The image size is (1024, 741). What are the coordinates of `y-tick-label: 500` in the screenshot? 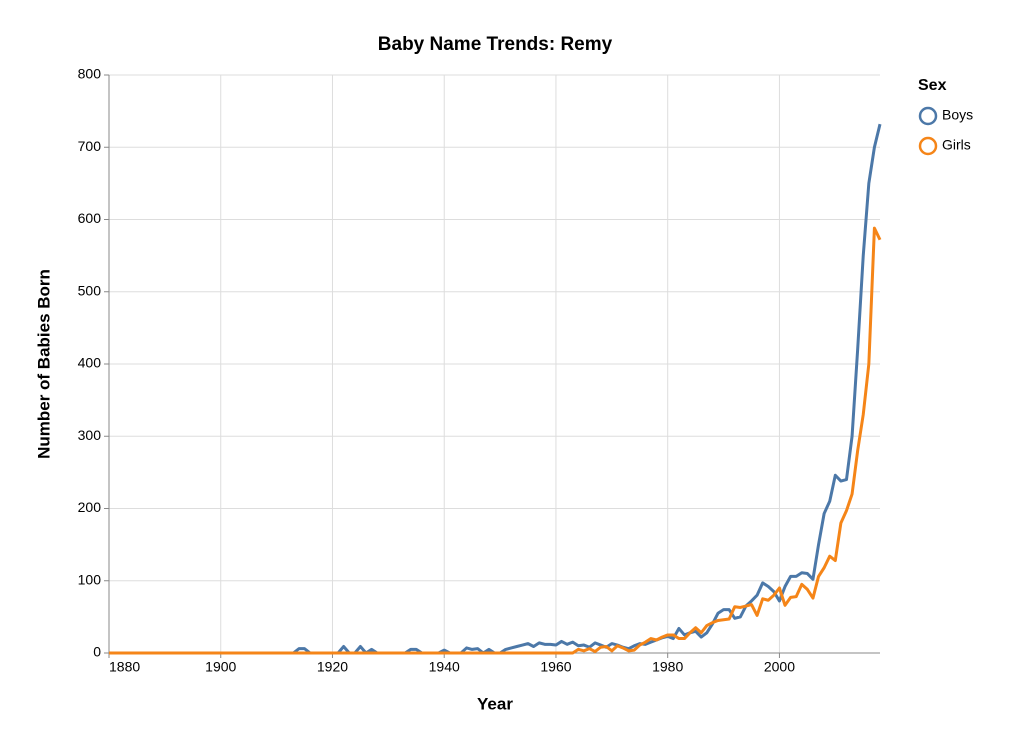 It's located at (90, 290).